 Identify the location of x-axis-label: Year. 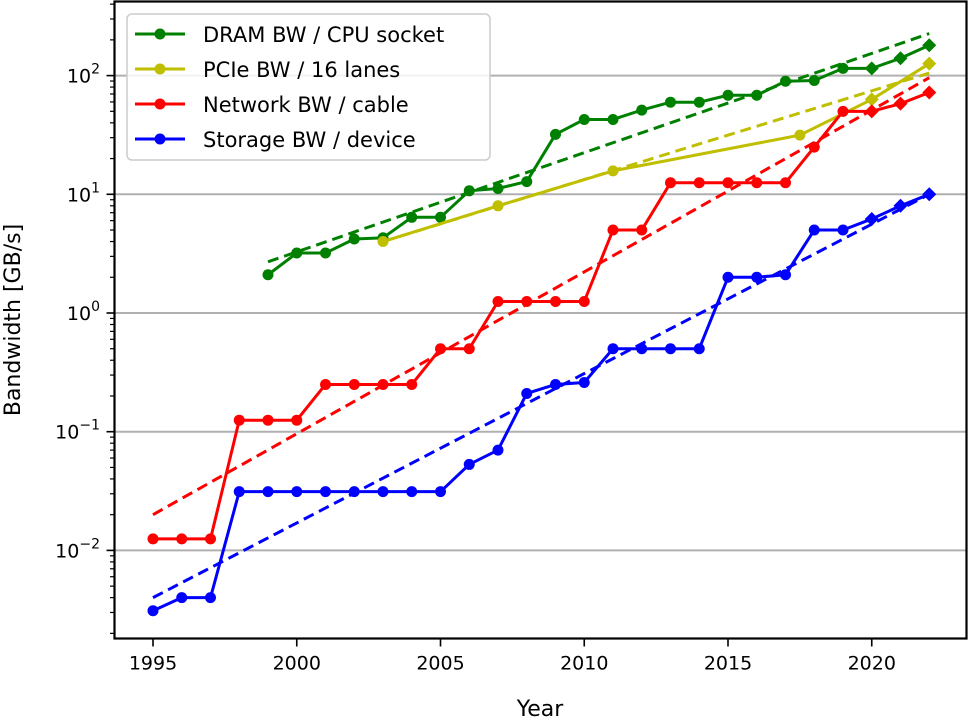
(540, 708).